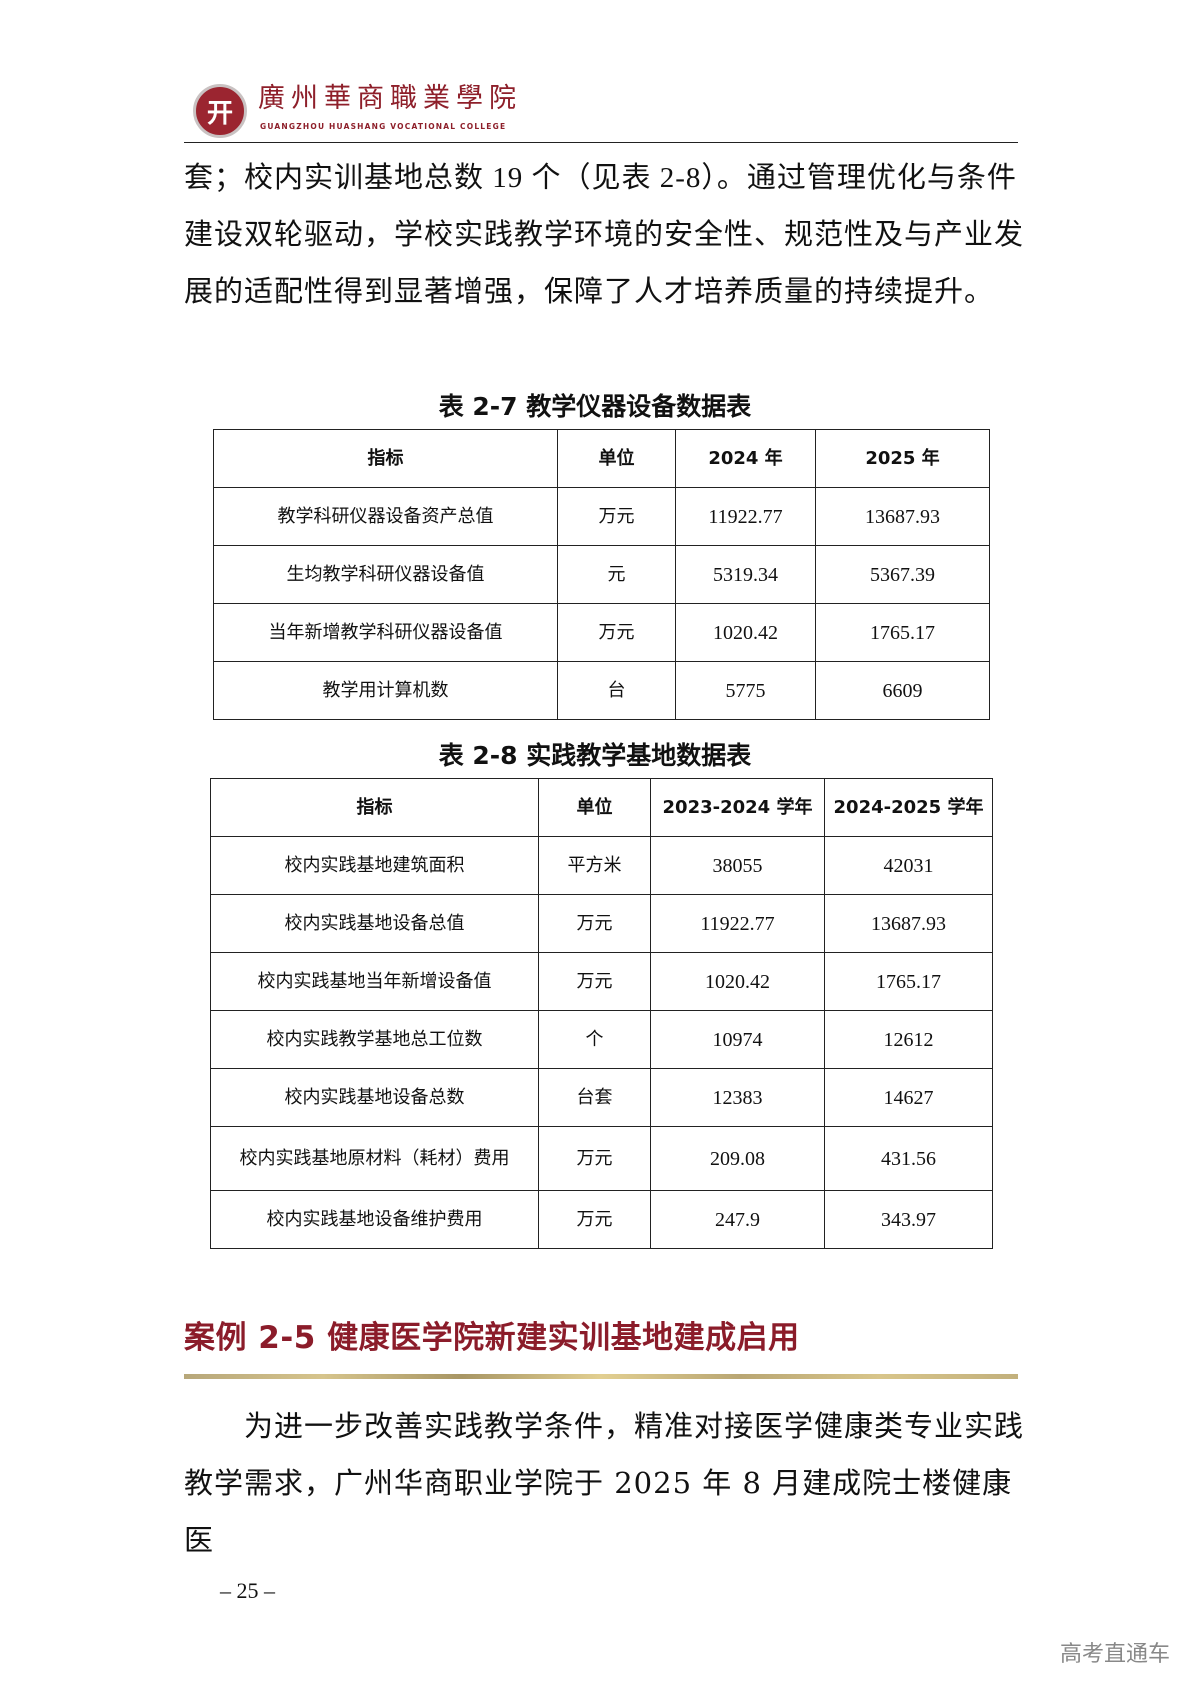 This screenshot has height=1683, width=1190. What do you see at coordinates (737, 1158) in the screenshot?
I see `table-cell: 209.08` at bounding box center [737, 1158].